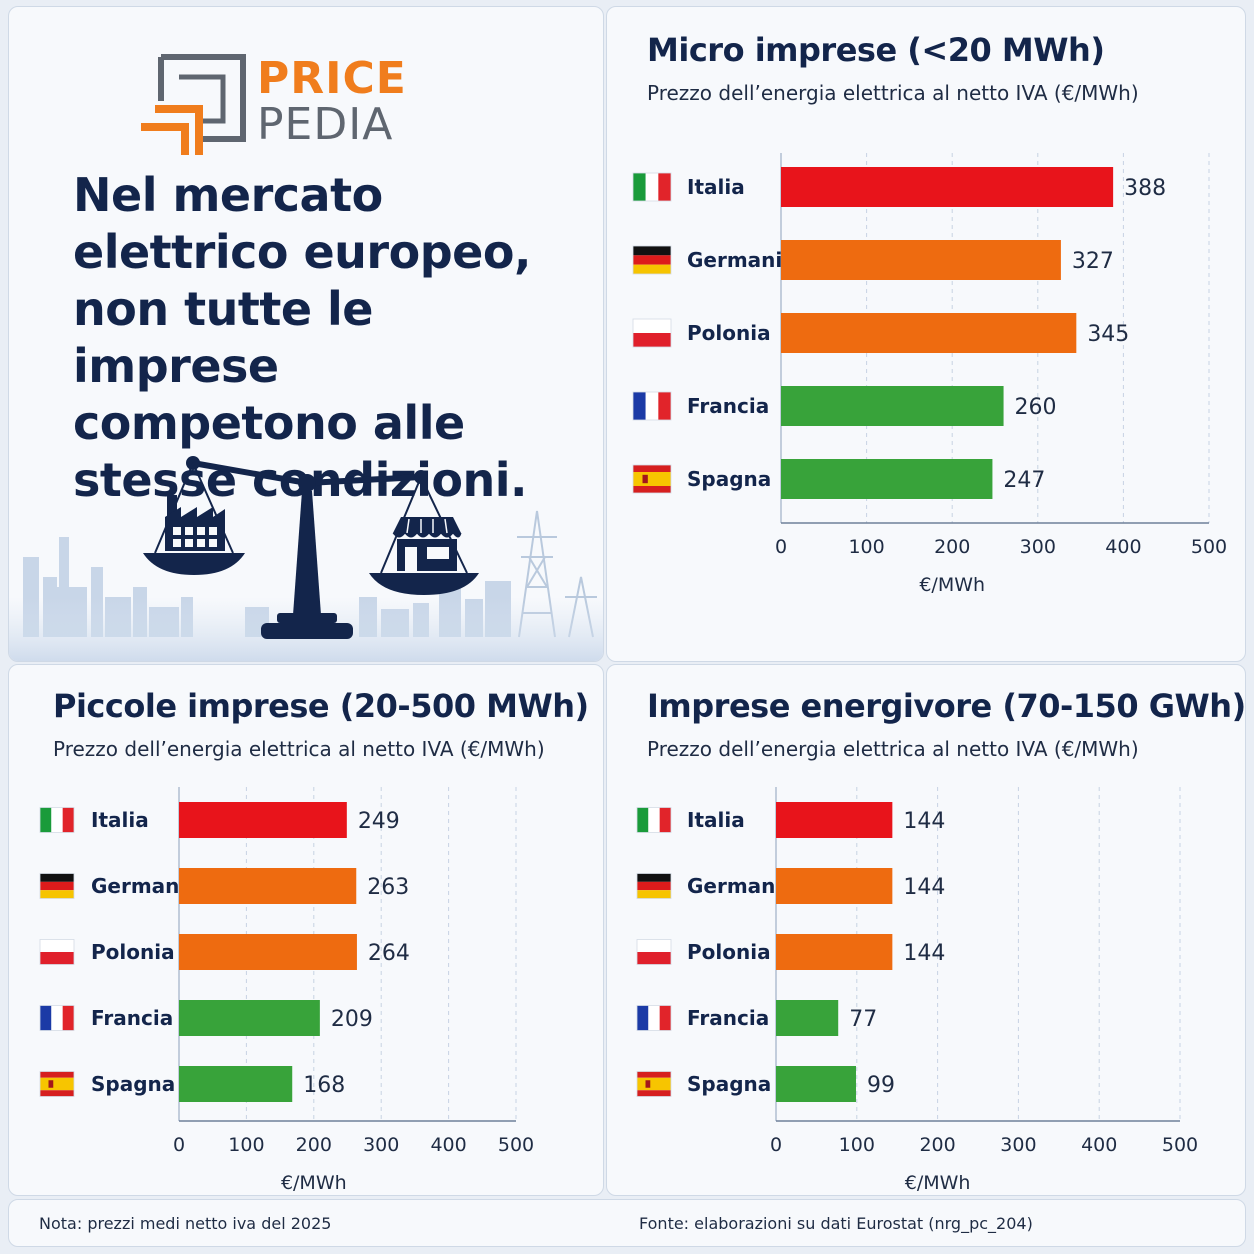 This screenshot has width=1254, height=1254. I want to click on headline-line: Nel mercato, so click(228, 195).